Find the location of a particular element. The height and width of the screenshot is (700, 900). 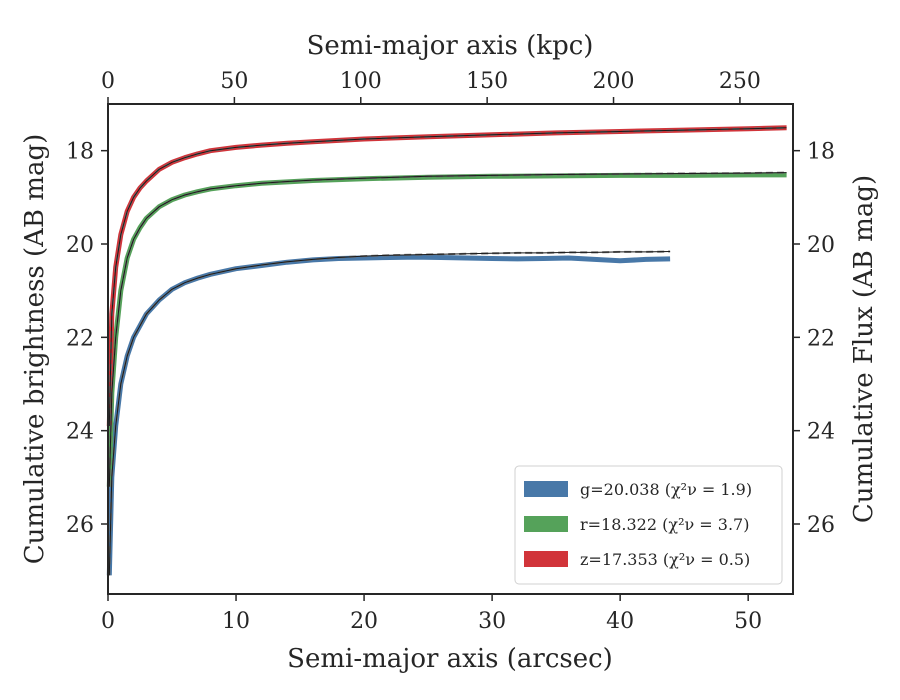

legend-box is located at coordinates (648, 525).